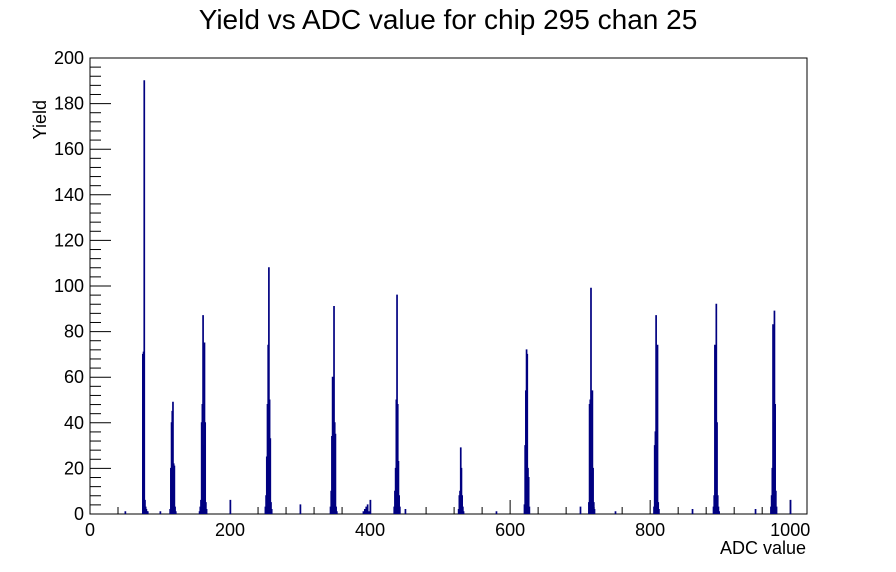 This screenshot has width=896, height=572. I want to click on x-tick-label: 600, so click(510, 530).